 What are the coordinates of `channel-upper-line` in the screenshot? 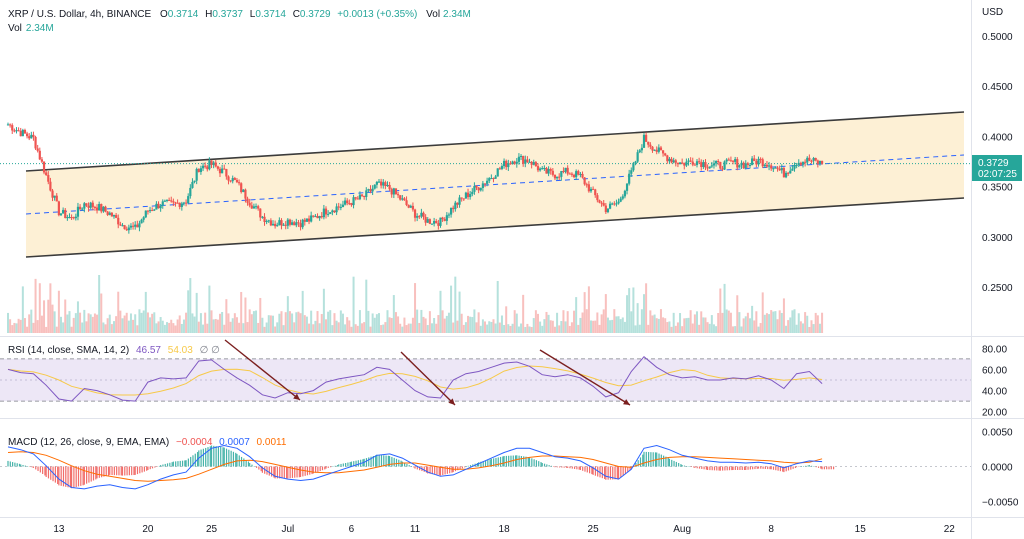 It's located at (495, 141).